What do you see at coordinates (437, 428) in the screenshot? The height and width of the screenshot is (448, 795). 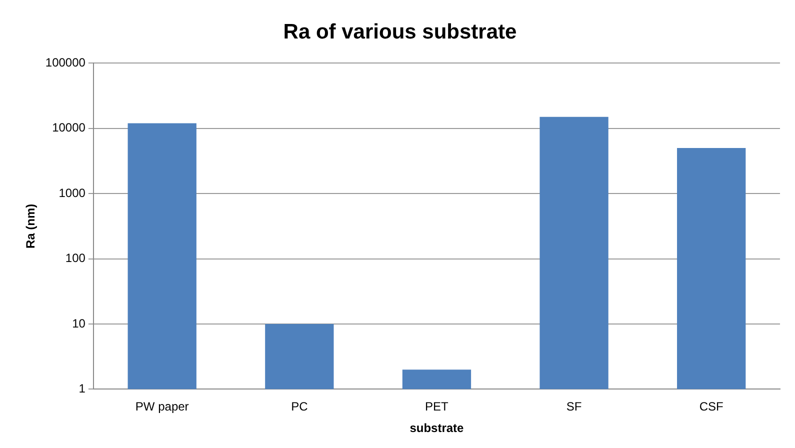 I see `x-axis-title: substrate` at bounding box center [437, 428].